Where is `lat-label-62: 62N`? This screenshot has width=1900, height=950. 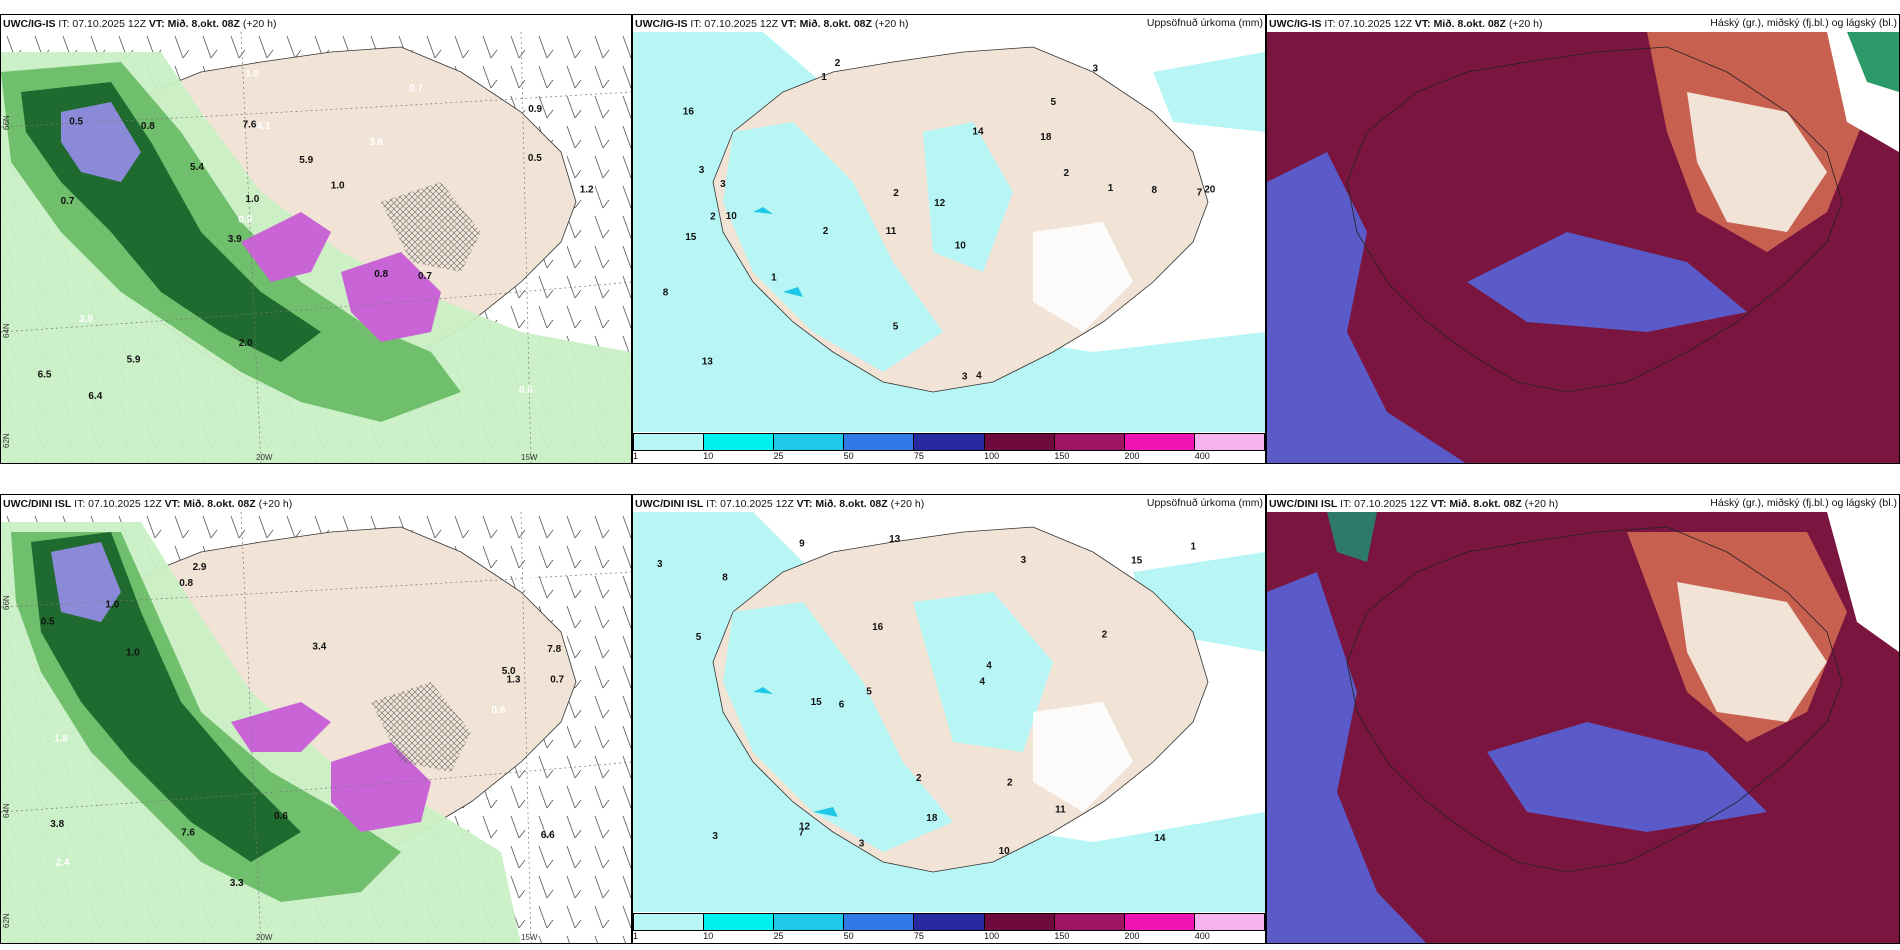
lat-label-62: 62N is located at coordinates (6, 920).